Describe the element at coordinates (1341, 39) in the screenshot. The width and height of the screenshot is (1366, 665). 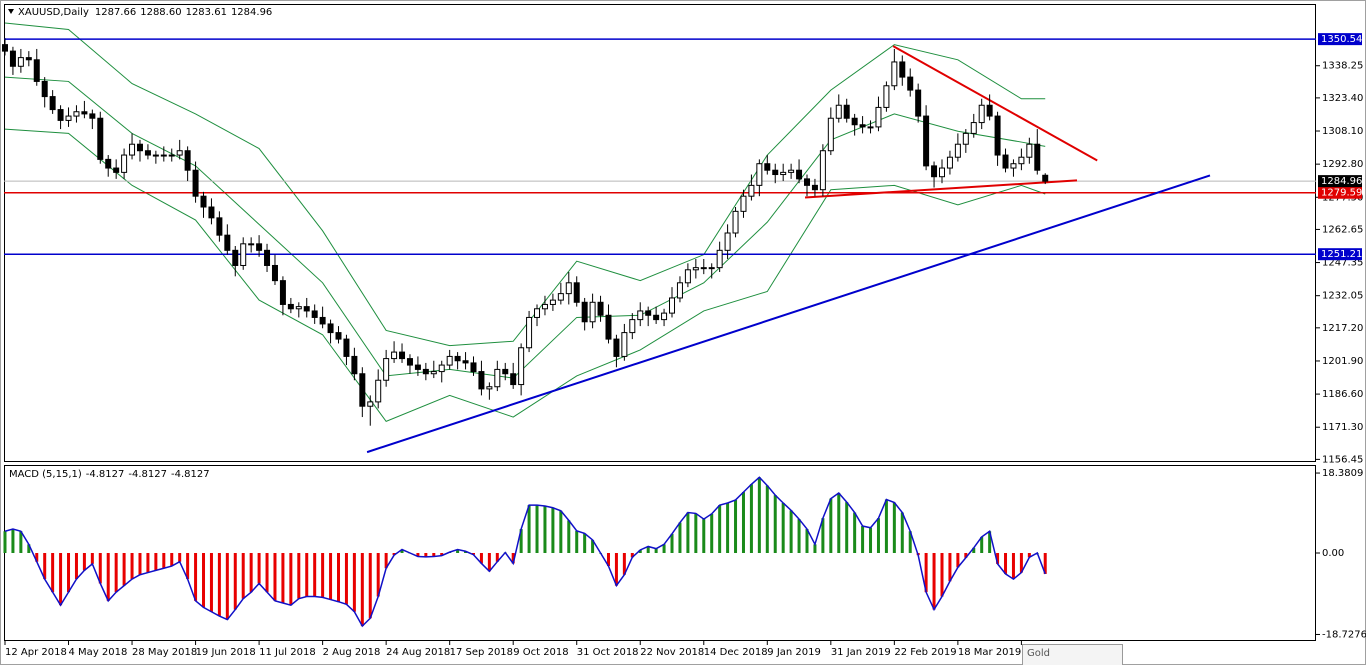
I see `level-label: 1350.54` at that location.